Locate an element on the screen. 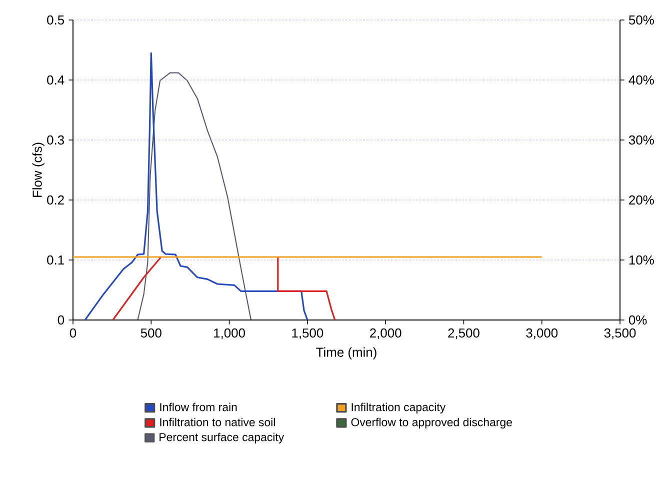 This screenshot has height=491, width=660. legend-label: Inflow from rain is located at coordinates (198, 407).